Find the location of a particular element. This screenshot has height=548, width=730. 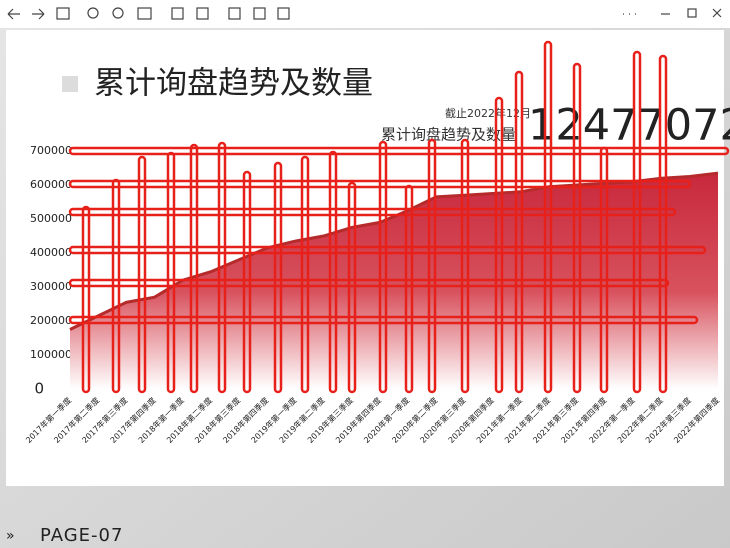

y-tick-label: 700000 is located at coordinates (51, 150).